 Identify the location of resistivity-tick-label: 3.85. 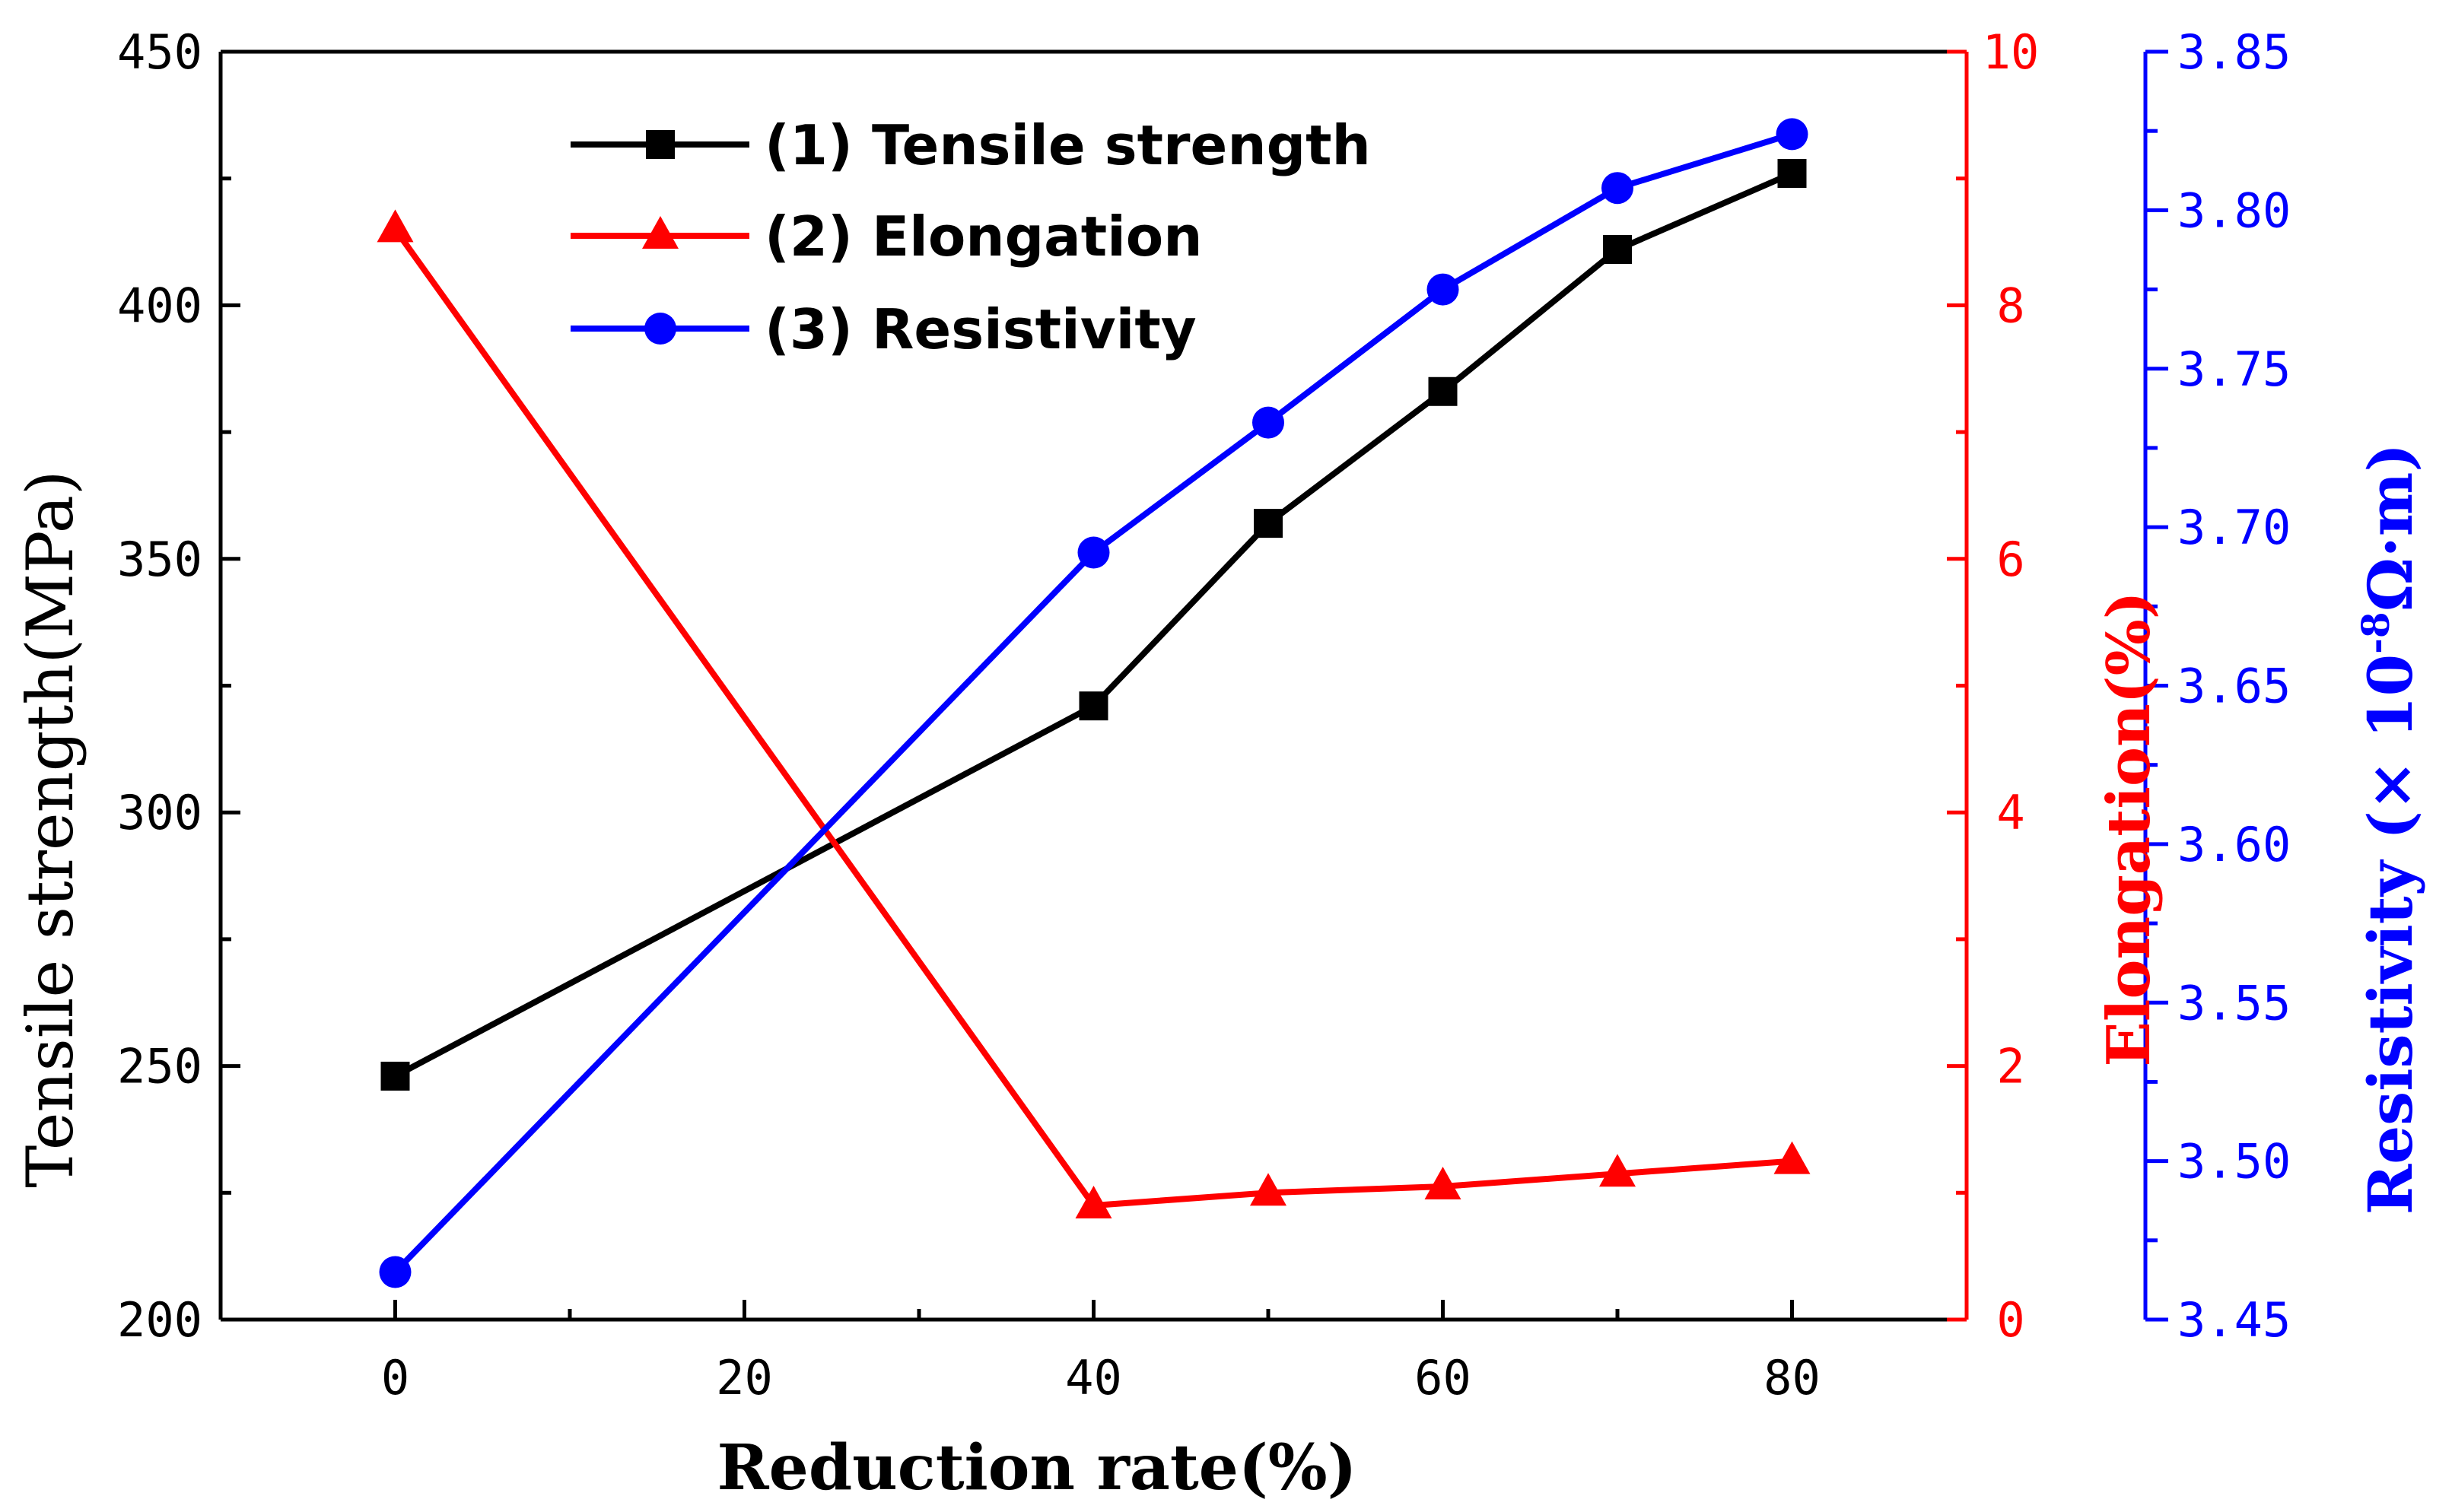
(2234, 52).